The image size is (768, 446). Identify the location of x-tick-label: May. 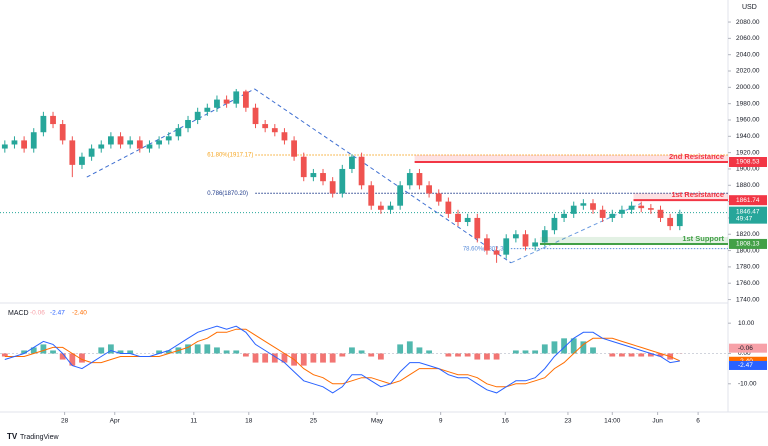
(377, 421).